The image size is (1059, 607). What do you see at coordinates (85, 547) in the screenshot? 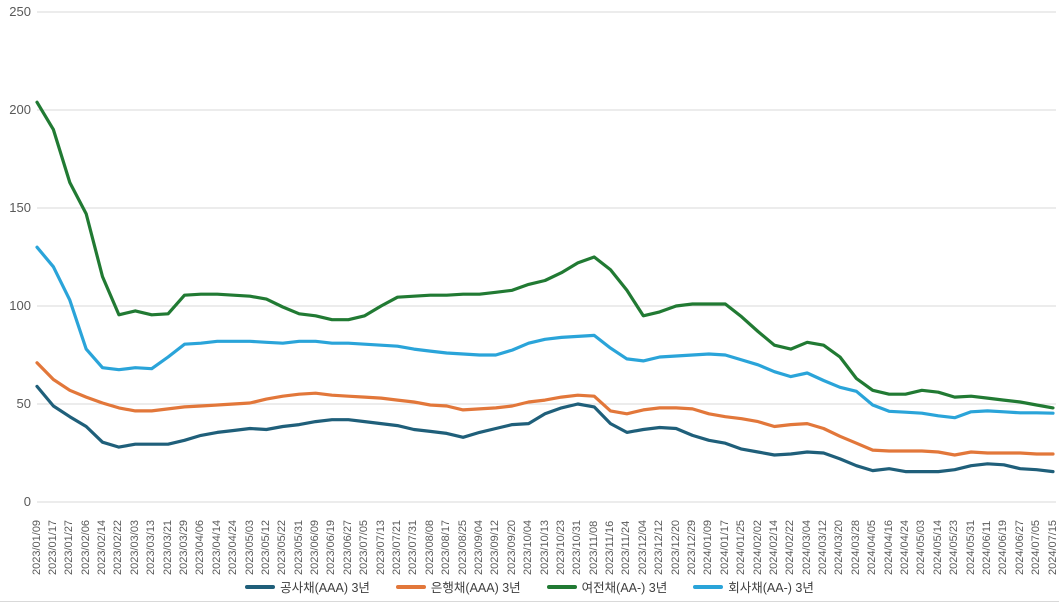
I see `x-axis-tick-label: 2023/02/06` at bounding box center [85, 547].